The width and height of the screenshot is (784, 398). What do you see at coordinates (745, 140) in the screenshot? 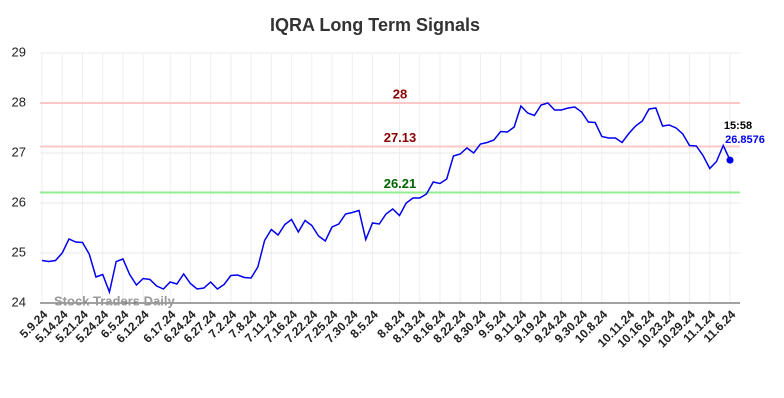
I see `last-value: 26.8576` at bounding box center [745, 140].